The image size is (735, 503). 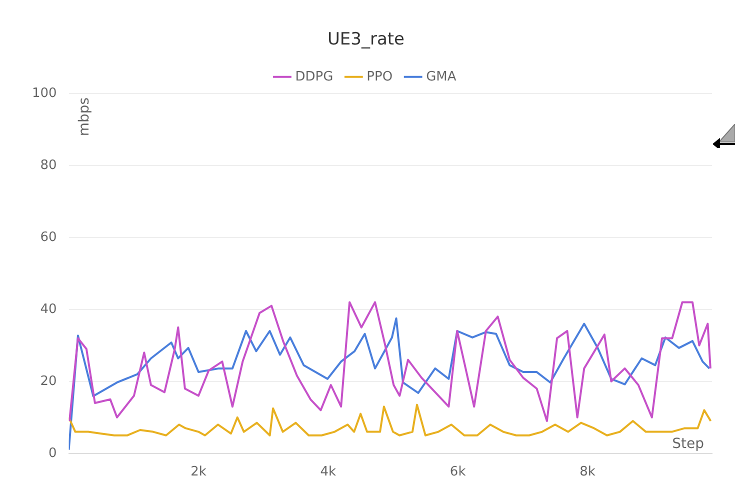 What do you see at coordinates (366, 40) in the screenshot?
I see `chart-title: UE3_rate` at bounding box center [366, 40].